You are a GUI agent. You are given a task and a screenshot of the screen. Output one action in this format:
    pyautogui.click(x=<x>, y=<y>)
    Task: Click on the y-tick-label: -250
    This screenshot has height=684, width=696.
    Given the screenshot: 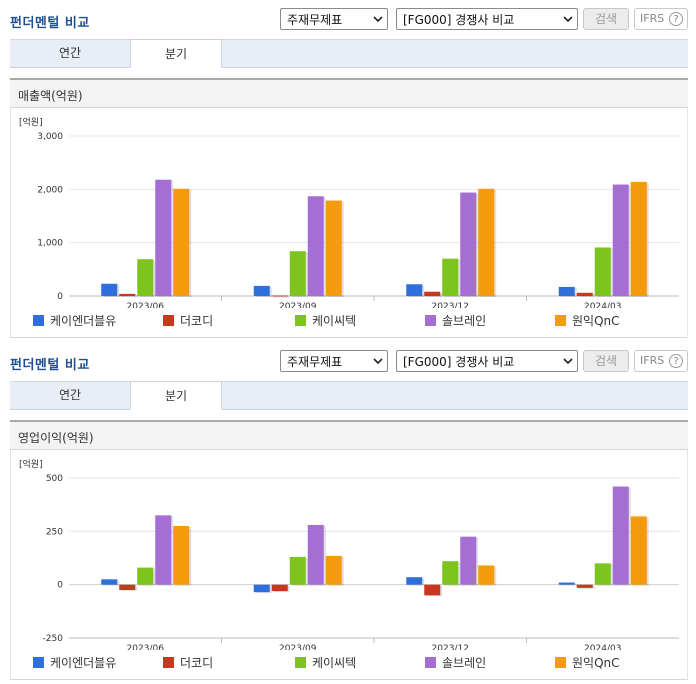 What is the action you would take?
    pyautogui.click(x=53, y=639)
    